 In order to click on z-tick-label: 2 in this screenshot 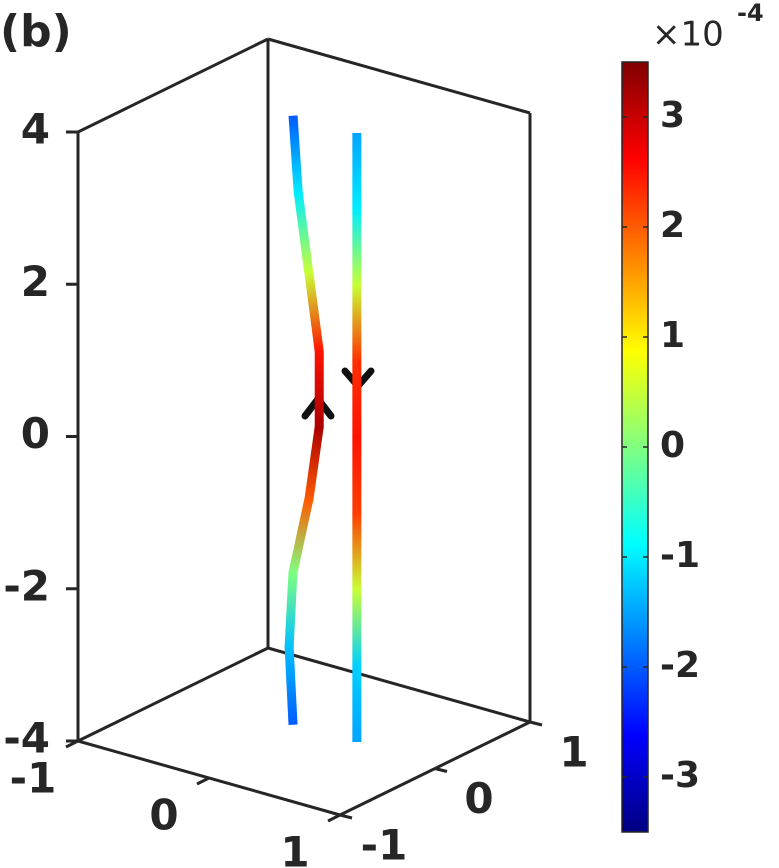, I will do `click(35, 281)`.